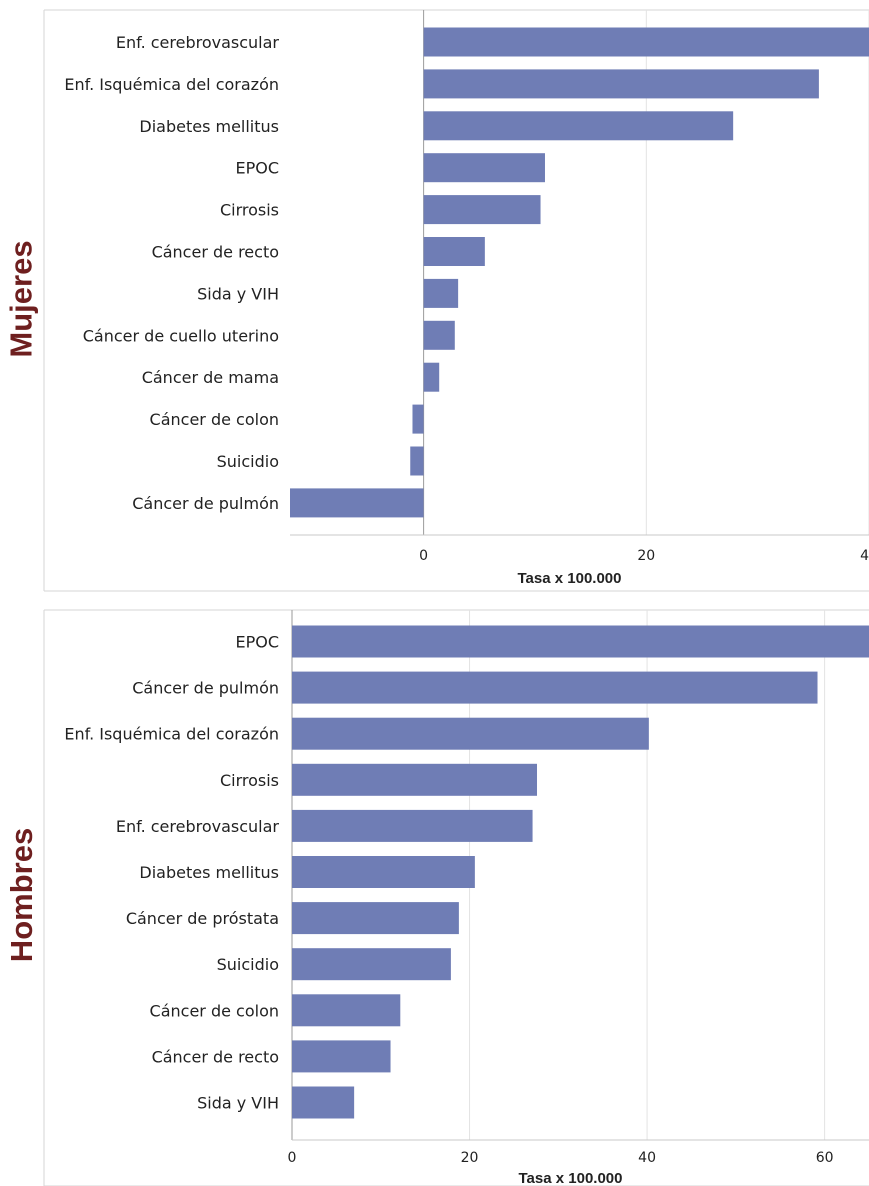 This screenshot has height=1186, width=869. Describe the element at coordinates (181, 335) in the screenshot. I see `category-label: Cáncer de cuello uterino` at that location.